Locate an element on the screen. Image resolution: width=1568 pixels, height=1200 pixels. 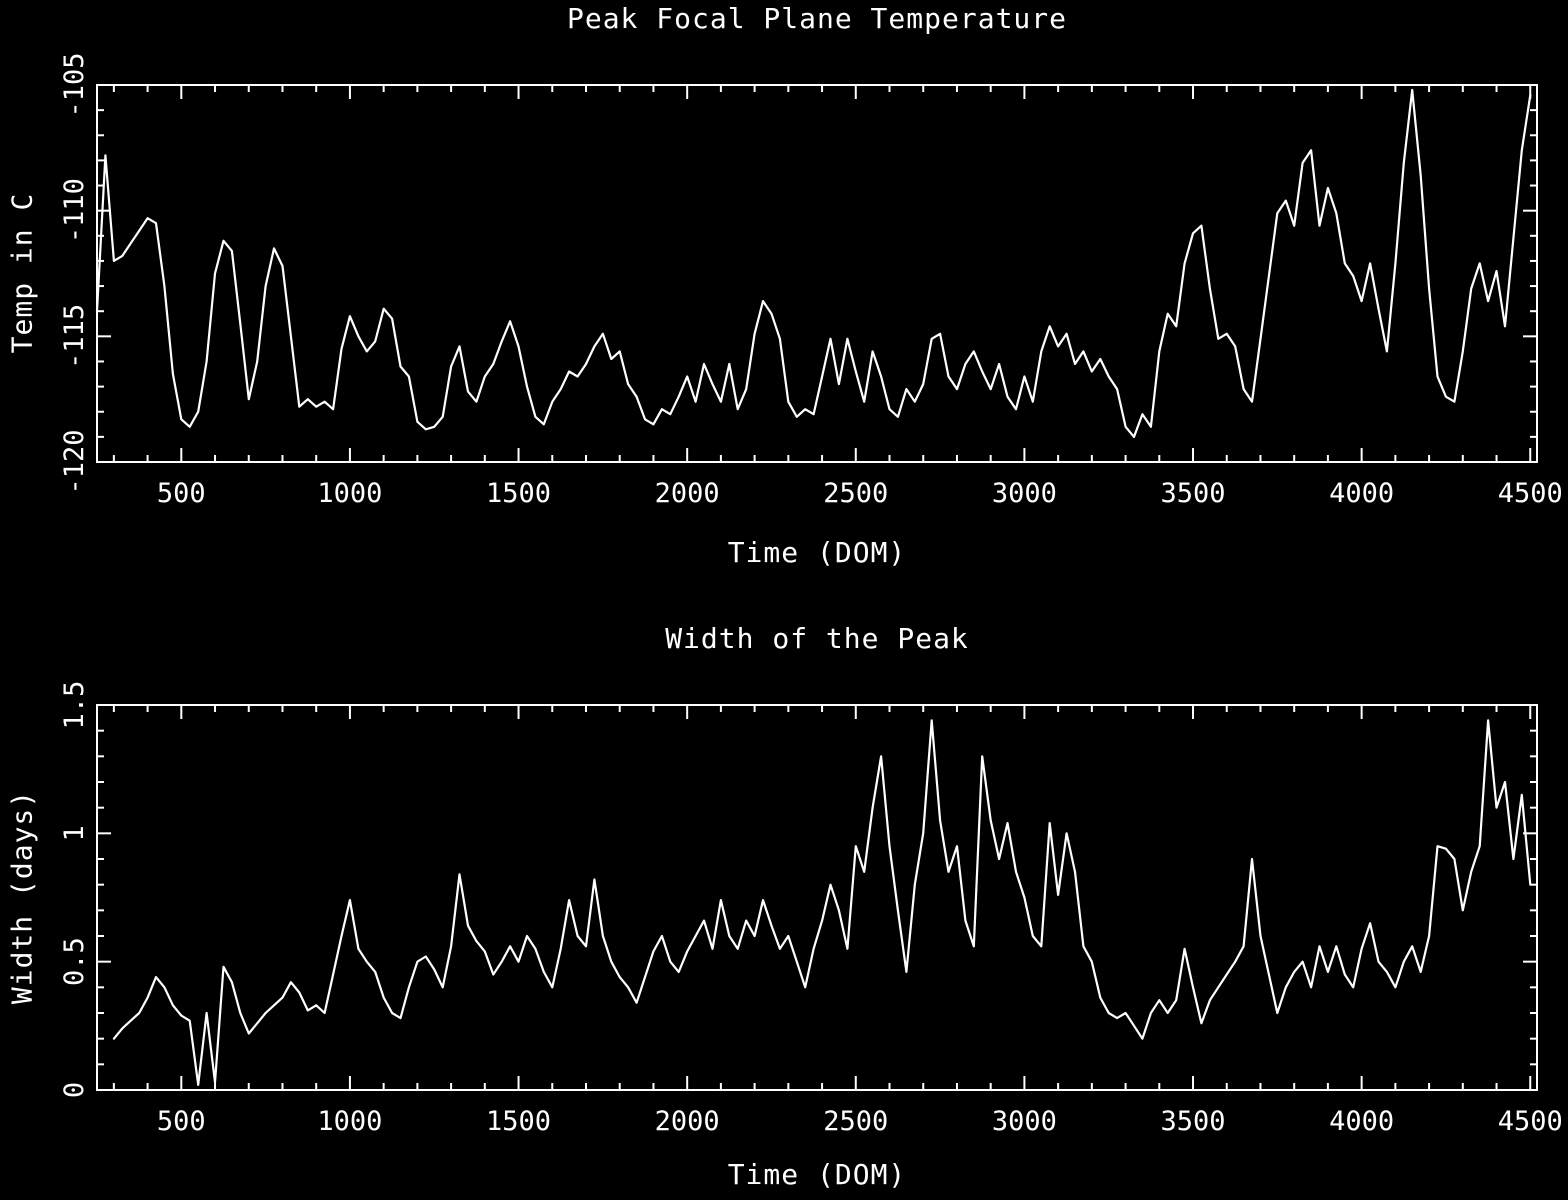
y-tick-label: -120 is located at coordinates (74, 461).